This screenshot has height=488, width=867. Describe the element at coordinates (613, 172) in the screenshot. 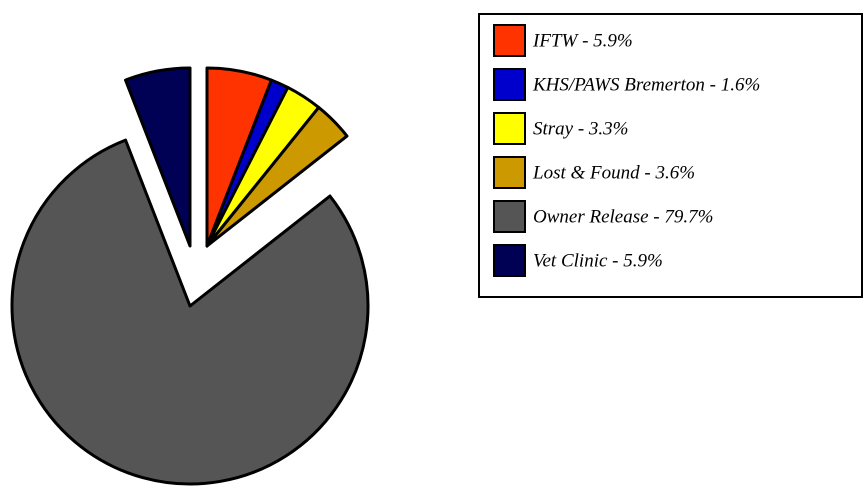

I see `legend-label: Lost & Found - 3.6%` at that location.